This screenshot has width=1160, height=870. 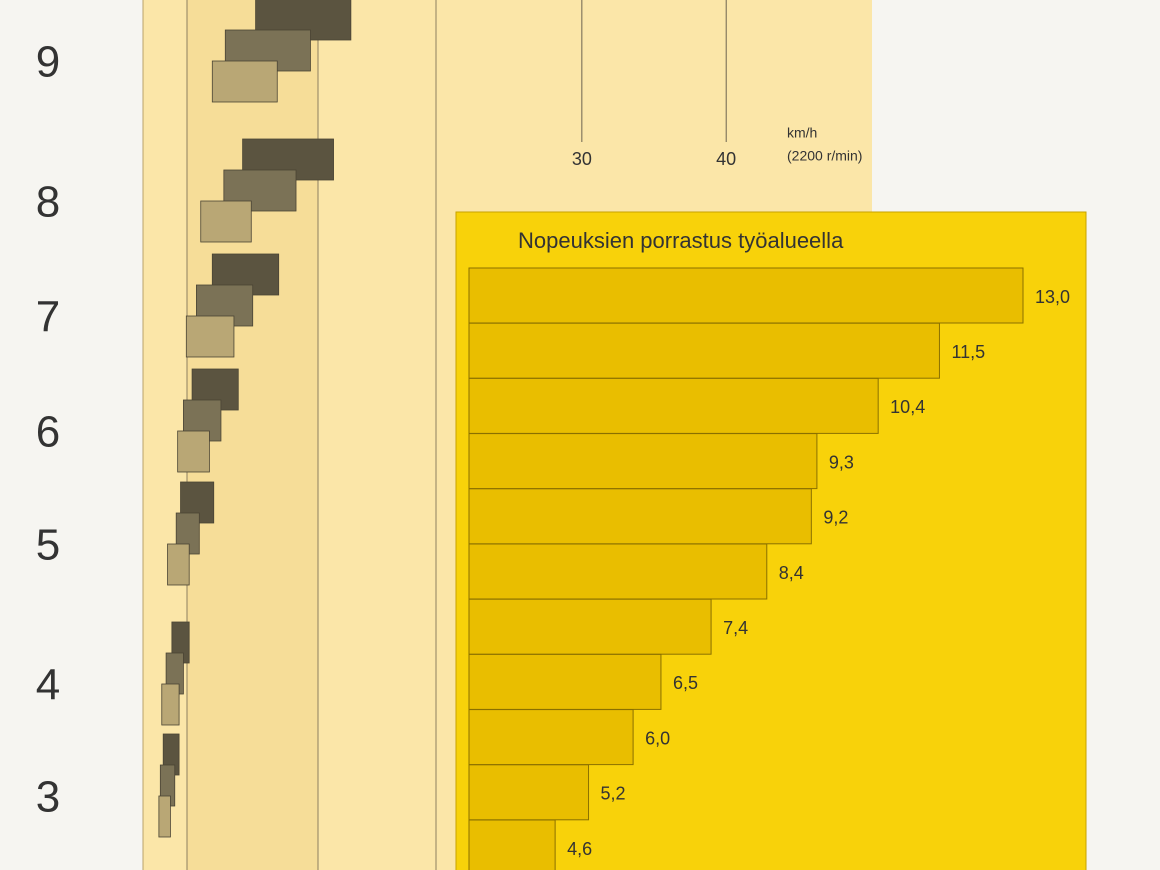 I want to click on value-label: 10,4, so click(x=907, y=407).